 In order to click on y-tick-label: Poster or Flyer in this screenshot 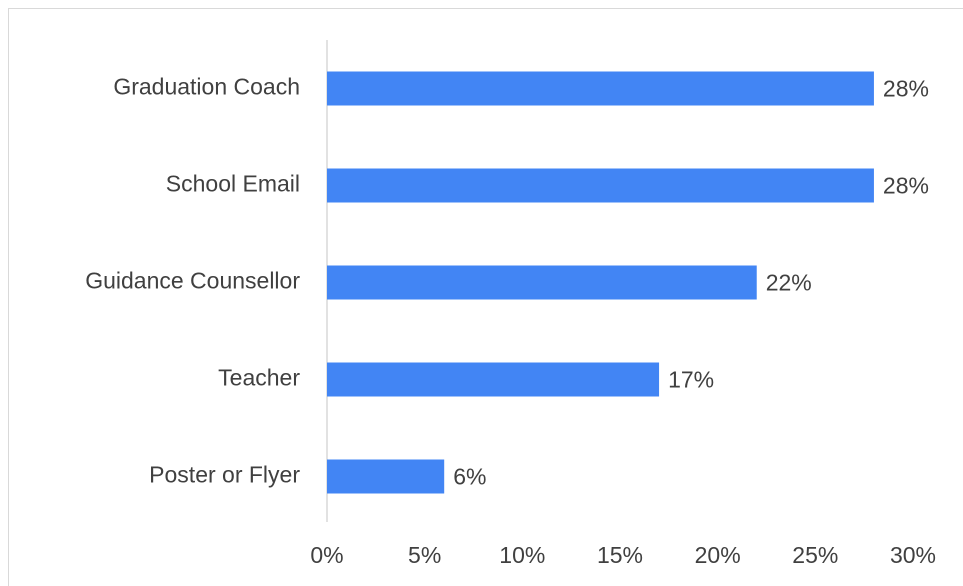, I will do `click(224, 475)`.